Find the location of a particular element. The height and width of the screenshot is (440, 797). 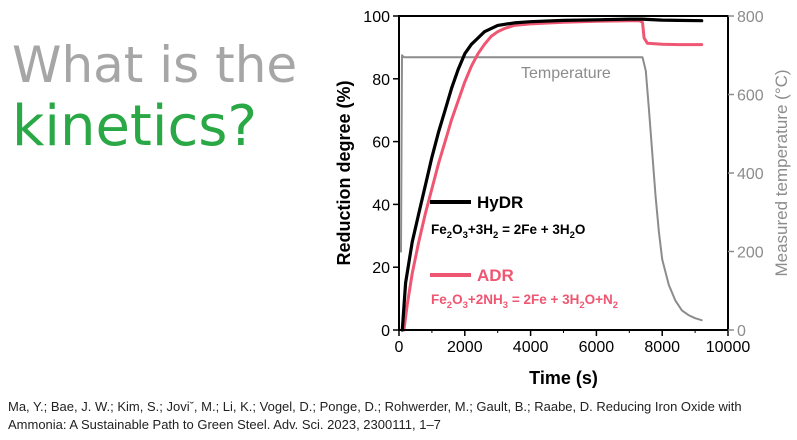

y2-tick-label: 800 is located at coordinates (750, 17).